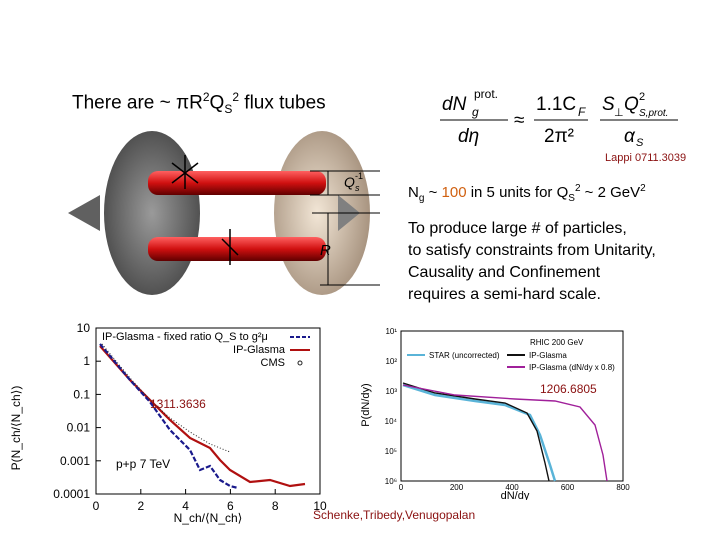 The height and width of the screenshot is (540, 720). I want to click on eq-rhs-q-sup: 2, so click(642, 97).